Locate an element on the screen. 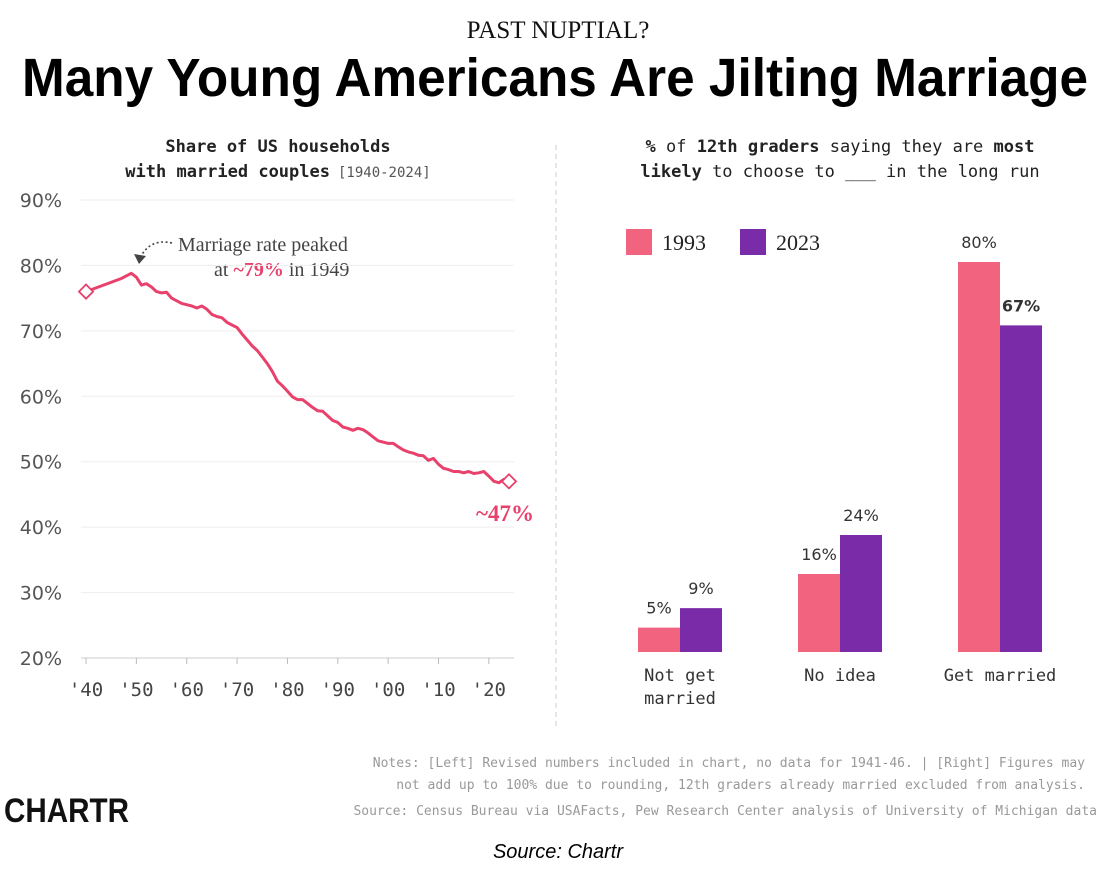 The image size is (1117, 883). value-label: 16% is located at coordinates (819, 554).